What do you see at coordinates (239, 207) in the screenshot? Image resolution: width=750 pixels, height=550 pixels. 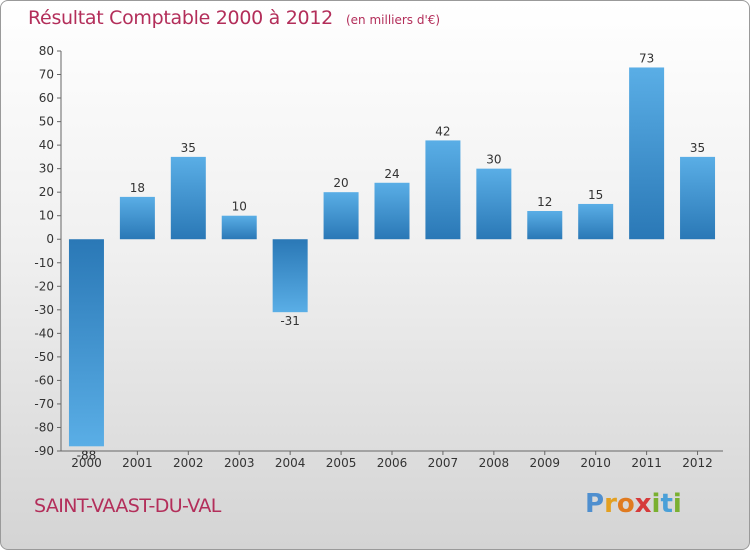 I see `data-label: 10` at bounding box center [239, 207].